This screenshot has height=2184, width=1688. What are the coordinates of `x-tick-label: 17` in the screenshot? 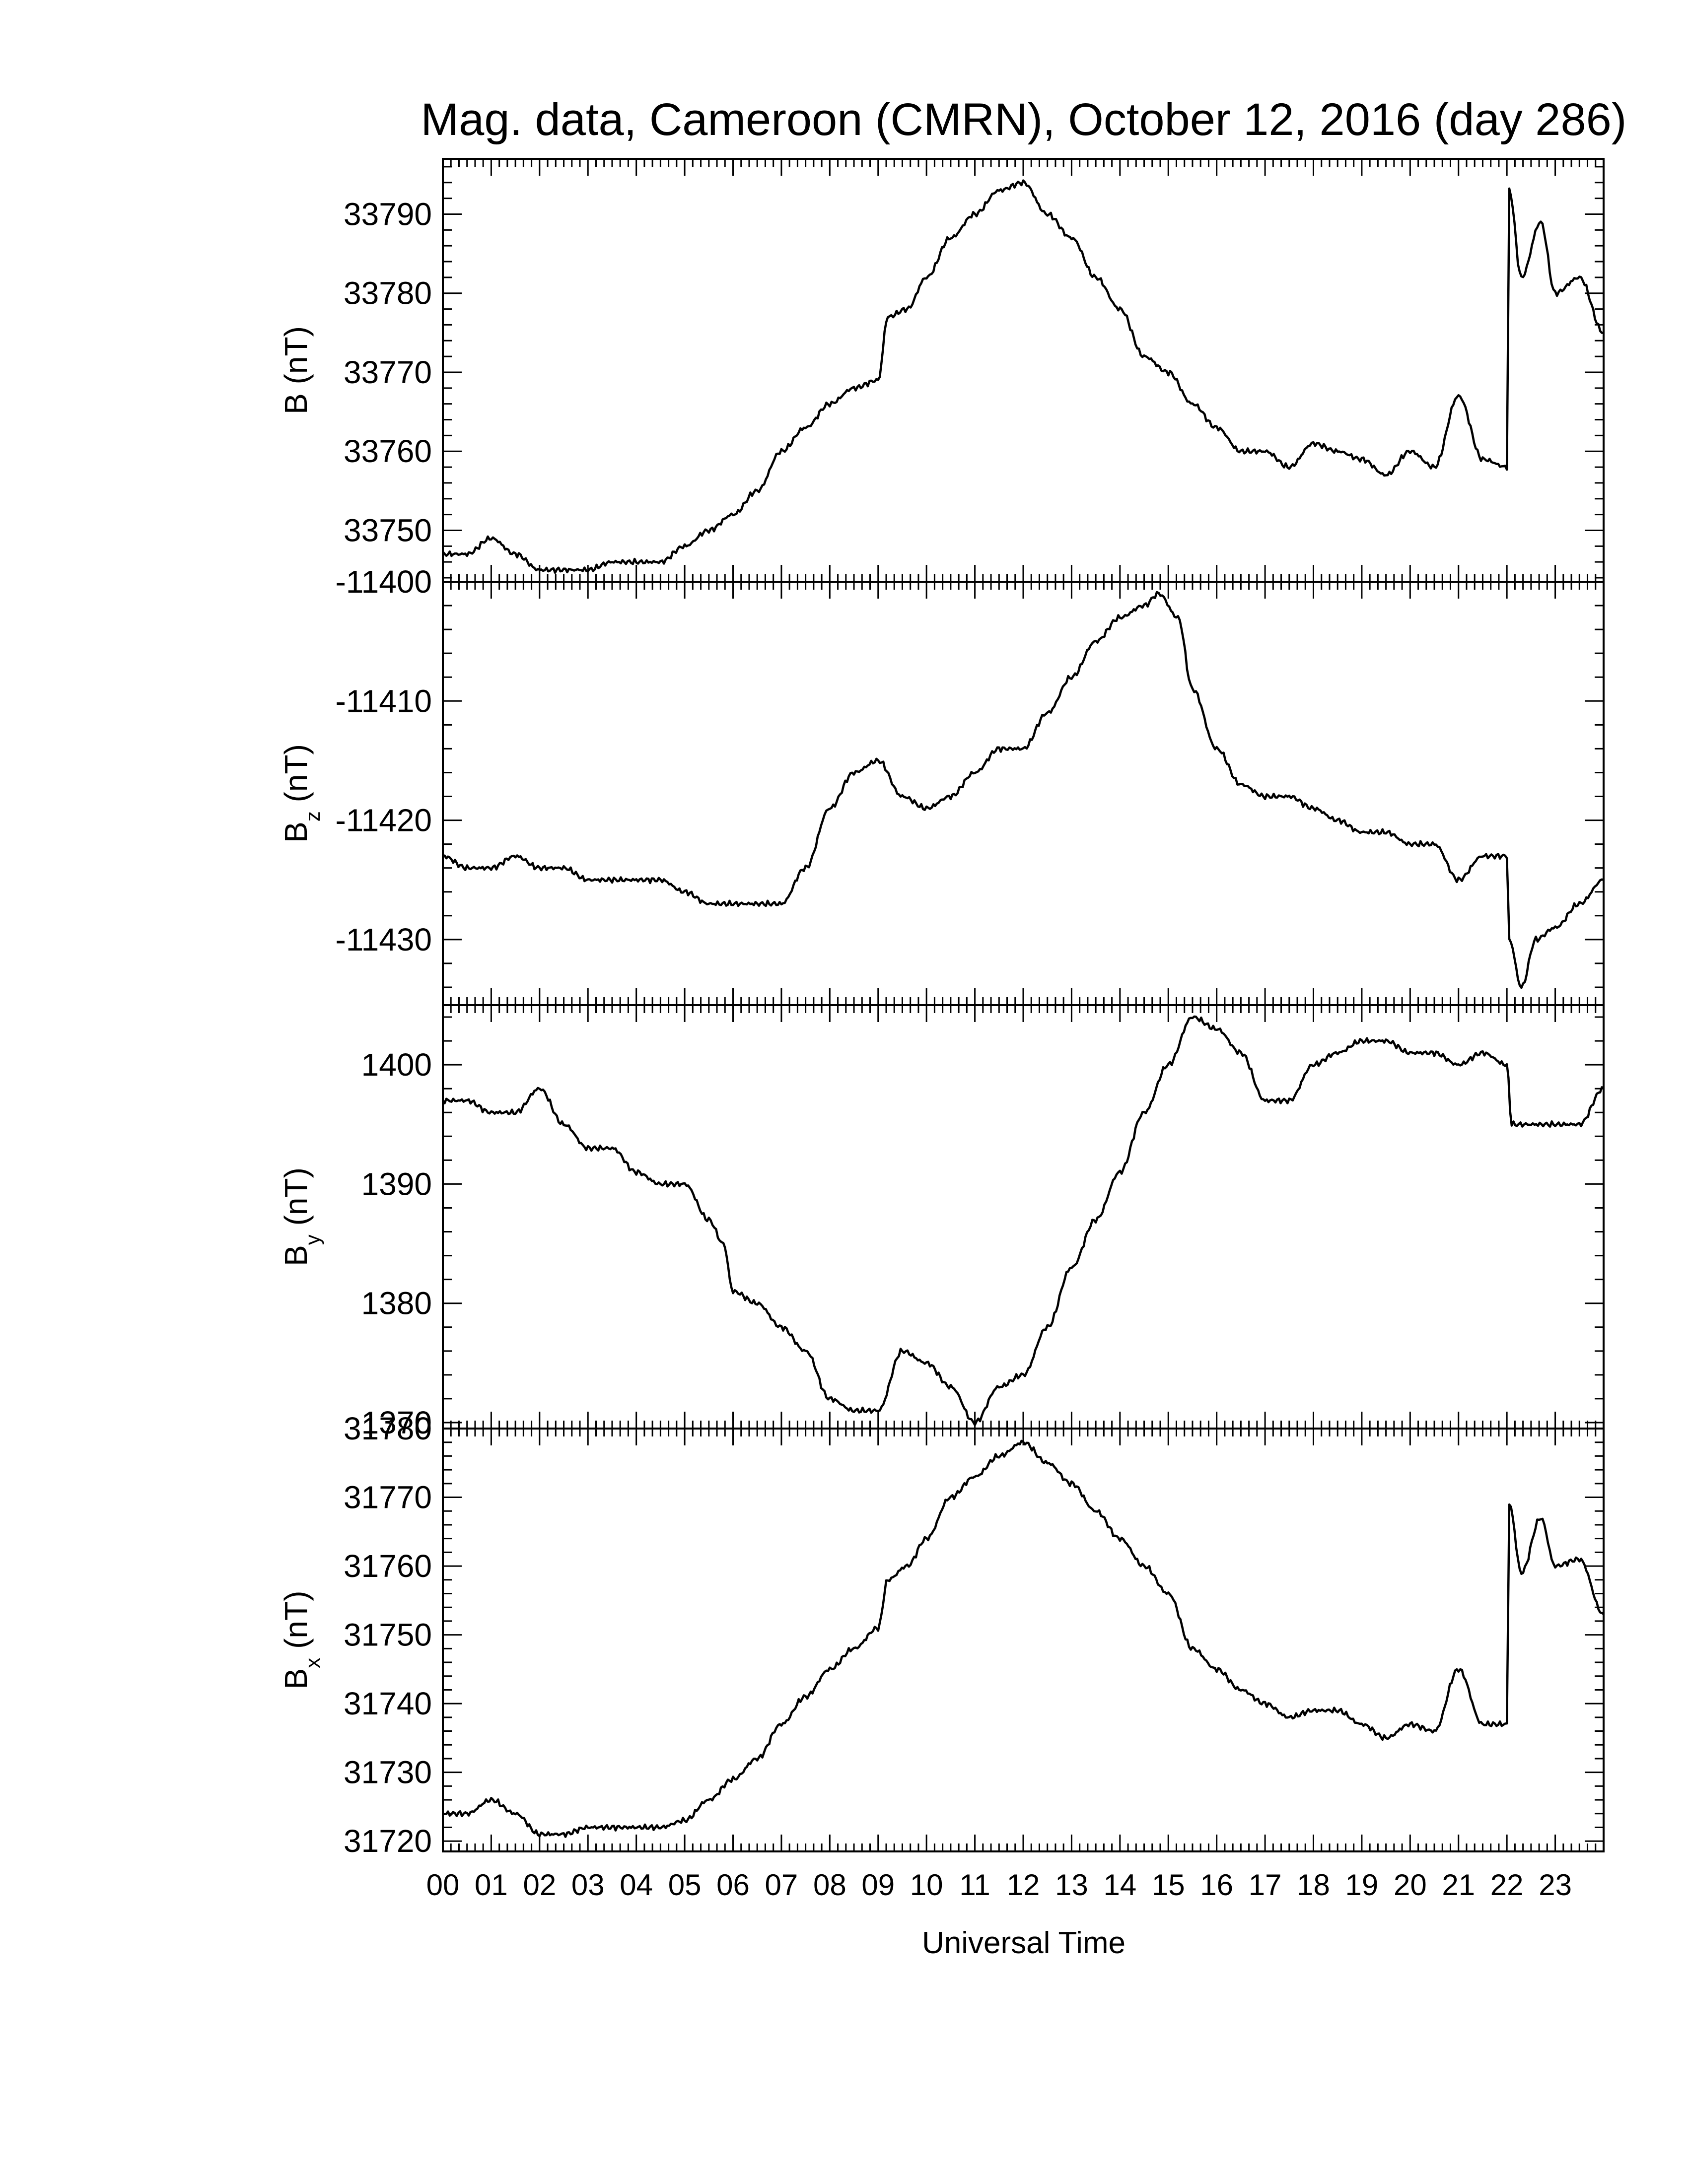 It's located at (1265, 1885).